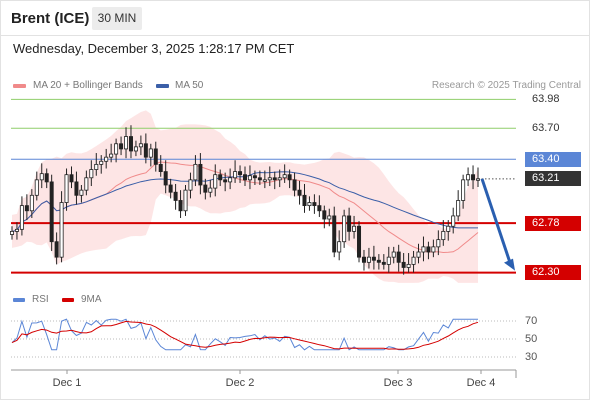  What do you see at coordinates (553, 179) in the screenshot?
I see `level-label-current: 63.21` at bounding box center [553, 179].